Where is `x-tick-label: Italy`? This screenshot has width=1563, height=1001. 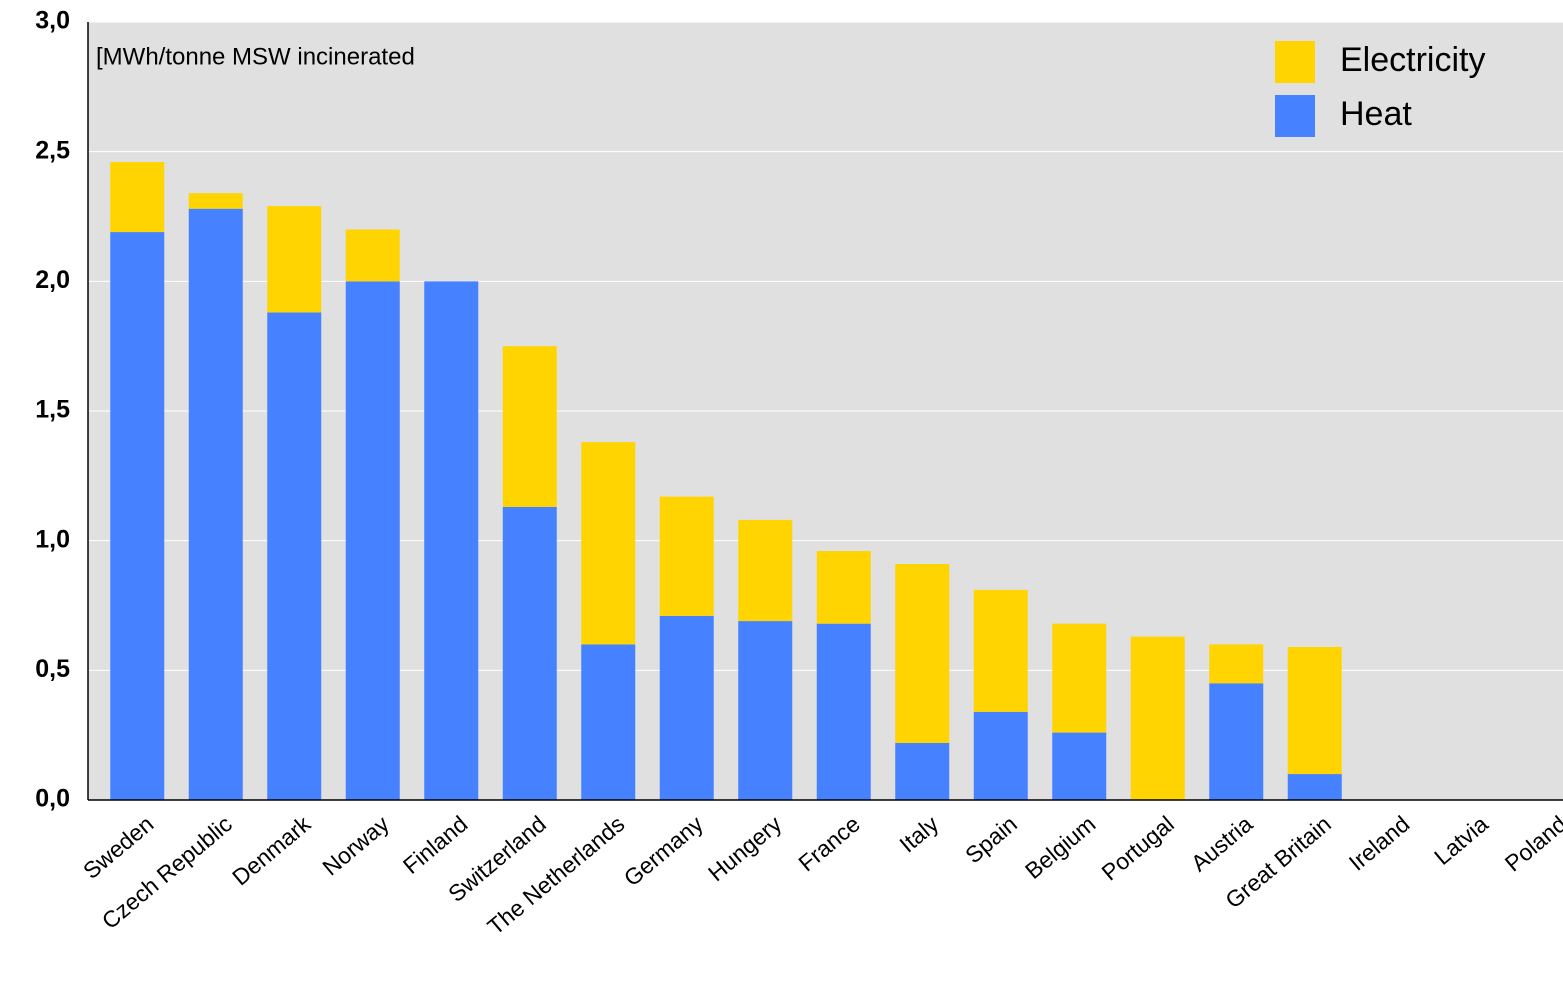
x-tick-label: Italy is located at coordinates (918, 833).